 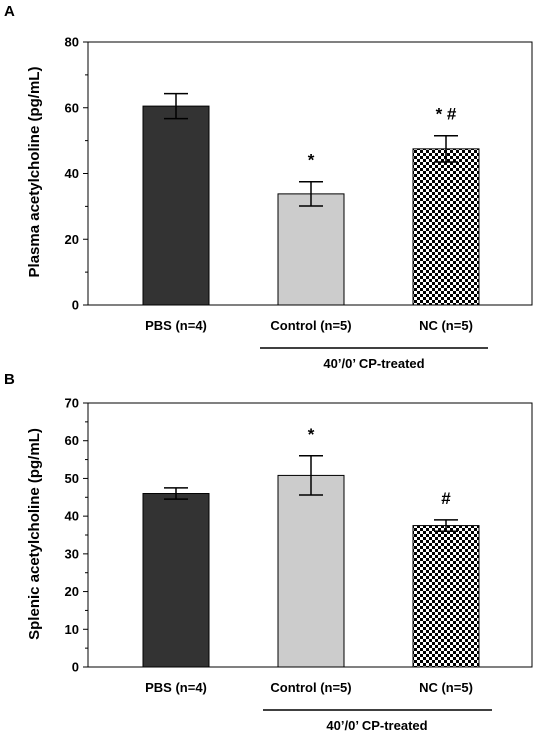 What do you see at coordinates (72, 629) in the screenshot?
I see `y-tick-label: 10` at bounding box center [72, 629].